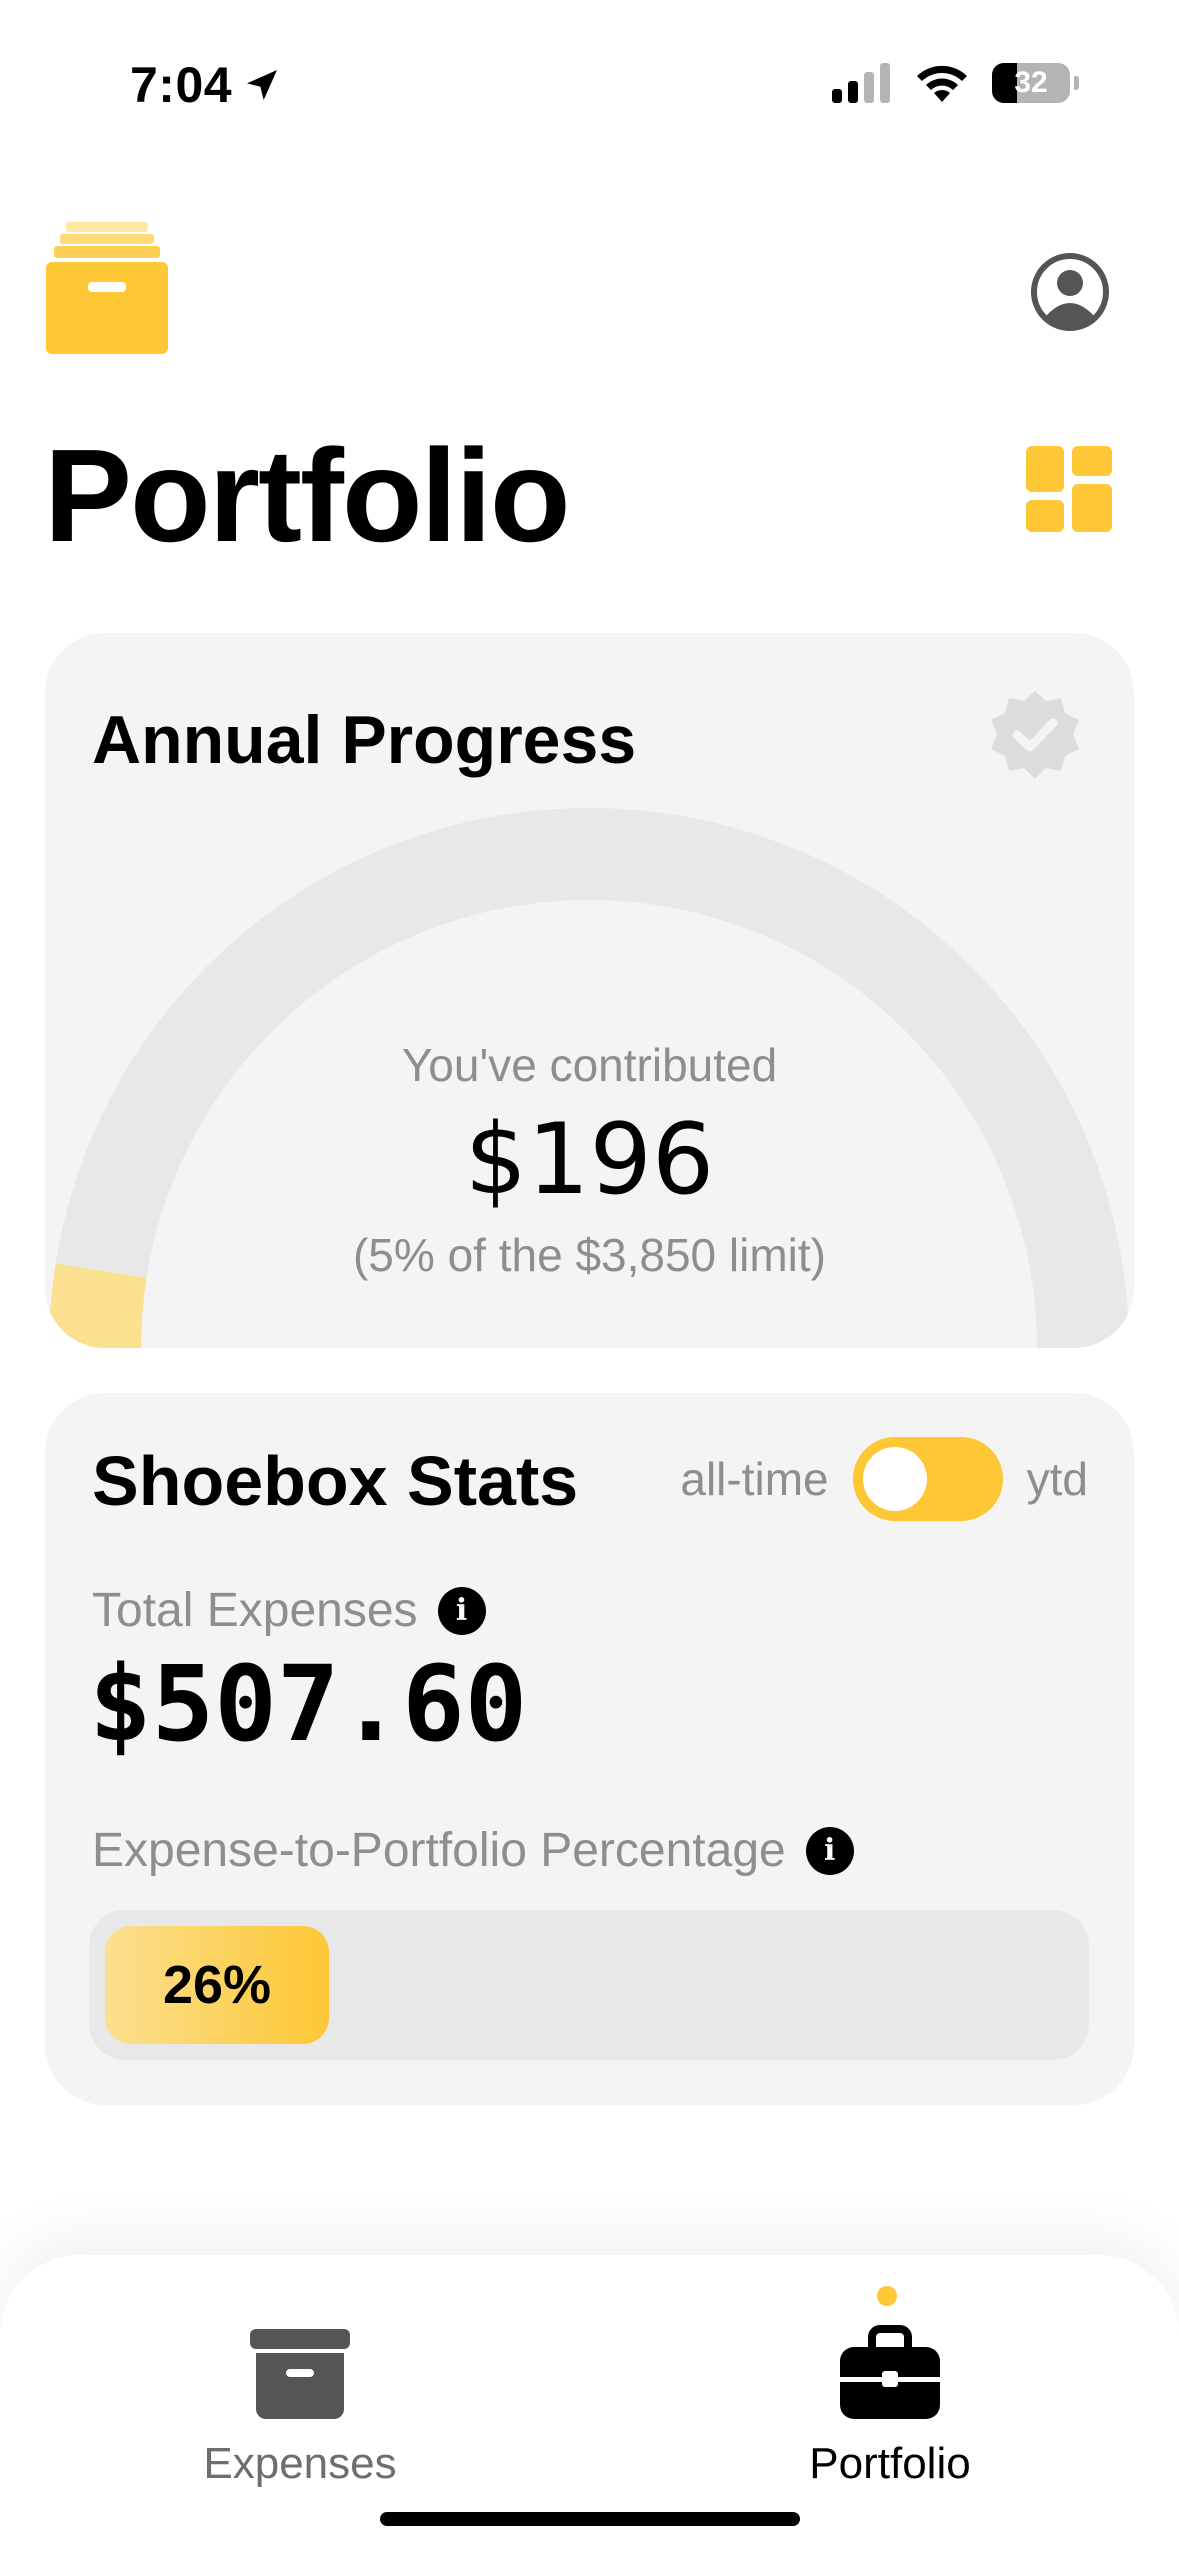 This screenshot has width=1179, height=2556. Describe the element at coordinates (439, 1850) in the screenshot. I see `ratio-label: Expense-to-Portfolio Percentage` at that location.